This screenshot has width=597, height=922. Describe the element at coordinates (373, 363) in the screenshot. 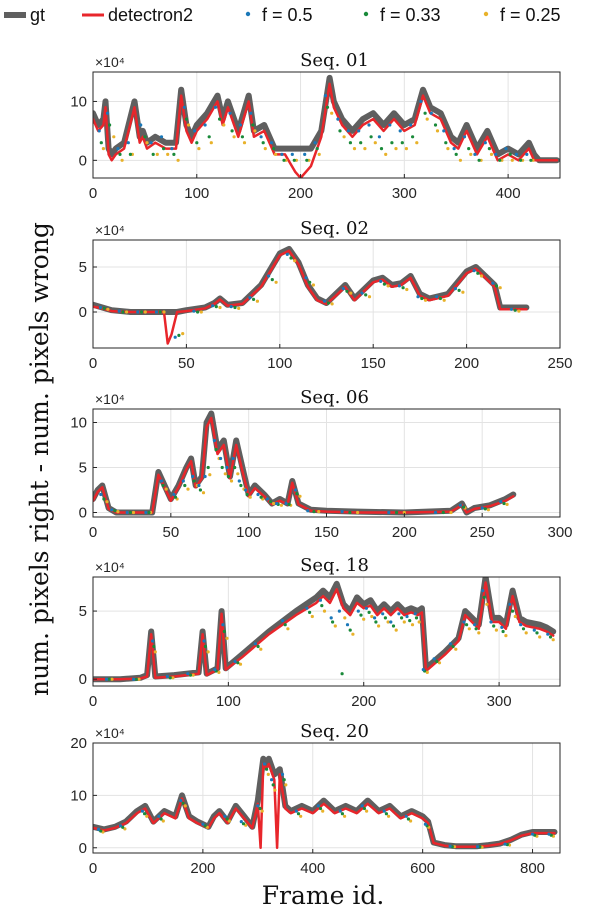

I see `x-tick-label: 150` at that location.